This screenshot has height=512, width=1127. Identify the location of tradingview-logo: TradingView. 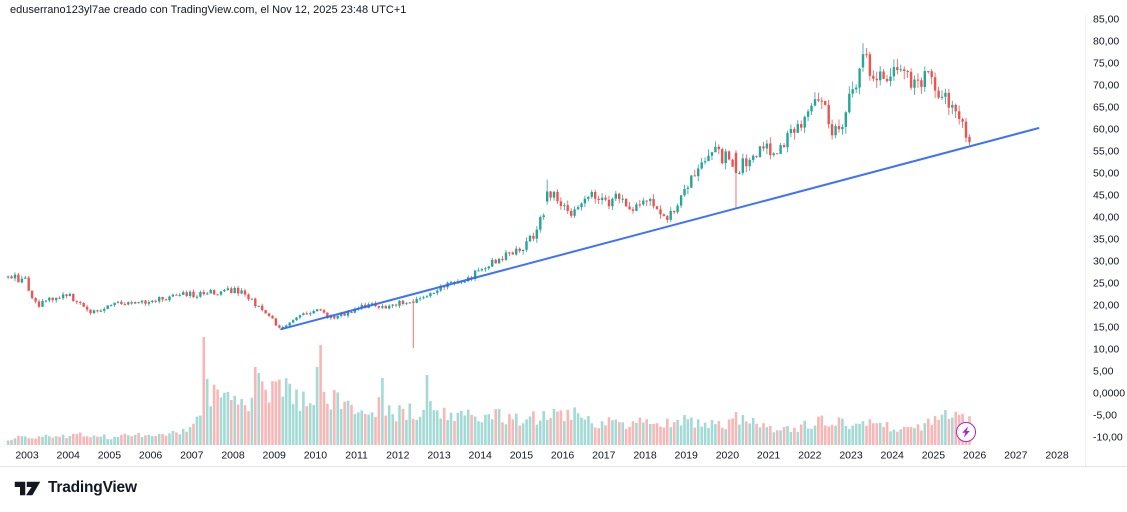
(75, 488).